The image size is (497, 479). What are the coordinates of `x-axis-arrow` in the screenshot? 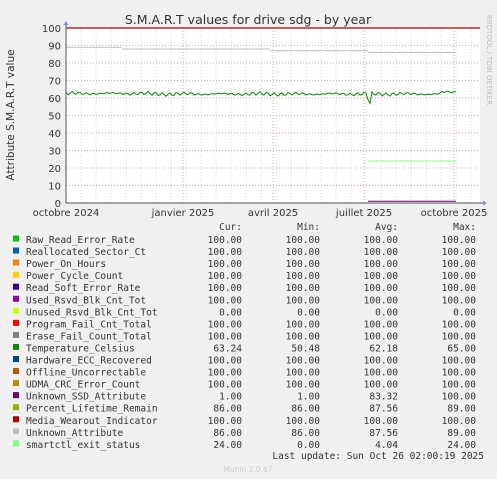 It's located at (485, 203).